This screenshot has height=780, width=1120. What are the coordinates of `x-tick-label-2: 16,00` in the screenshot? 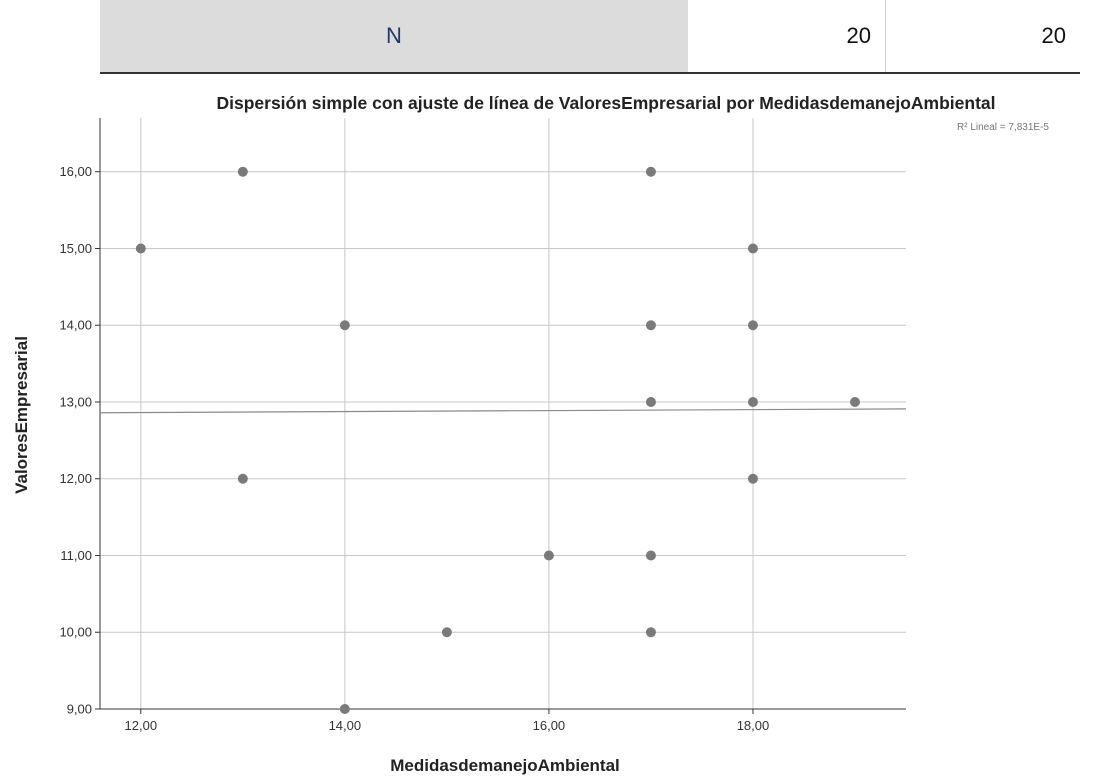 It's located at (549, 725).